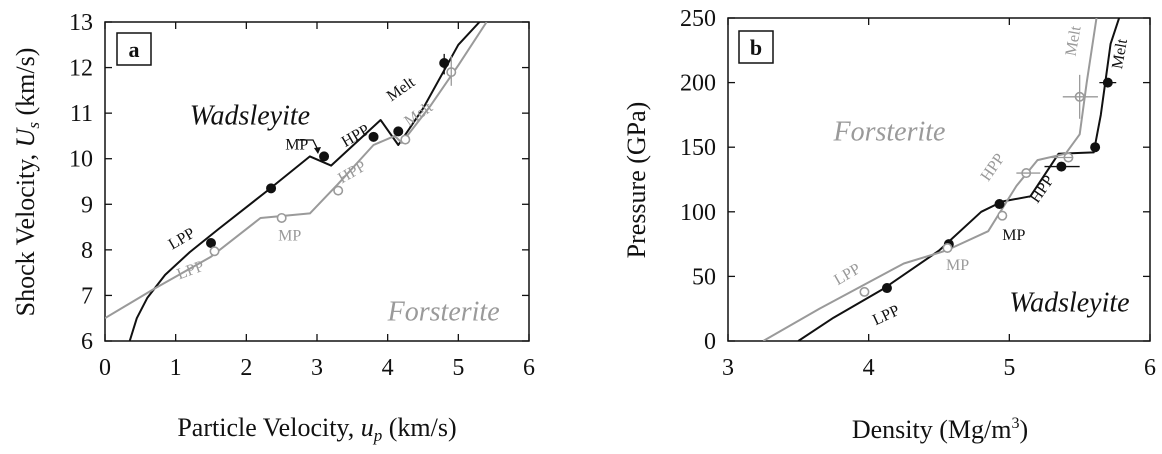 The image size is (1162, 454). Describe the element at coordinates (939, 368) in the screenshot. I see `x-tick-labels-b: 3 4 5 6` at that location.